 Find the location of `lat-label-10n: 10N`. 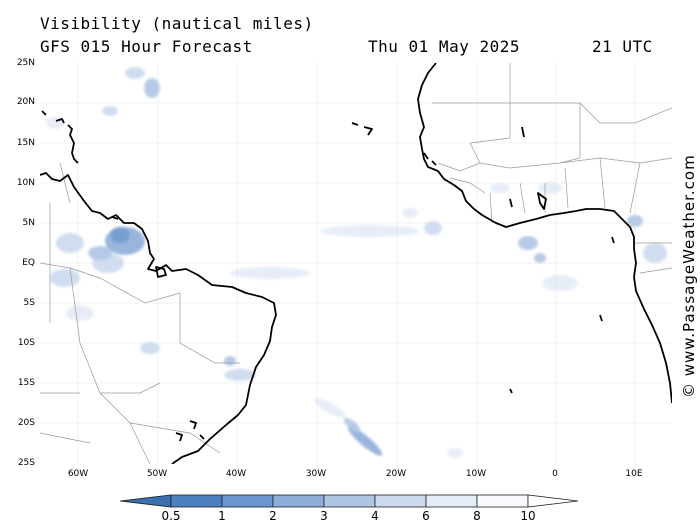

lat-label-10n: 10N is located at coordinates (25, 183).